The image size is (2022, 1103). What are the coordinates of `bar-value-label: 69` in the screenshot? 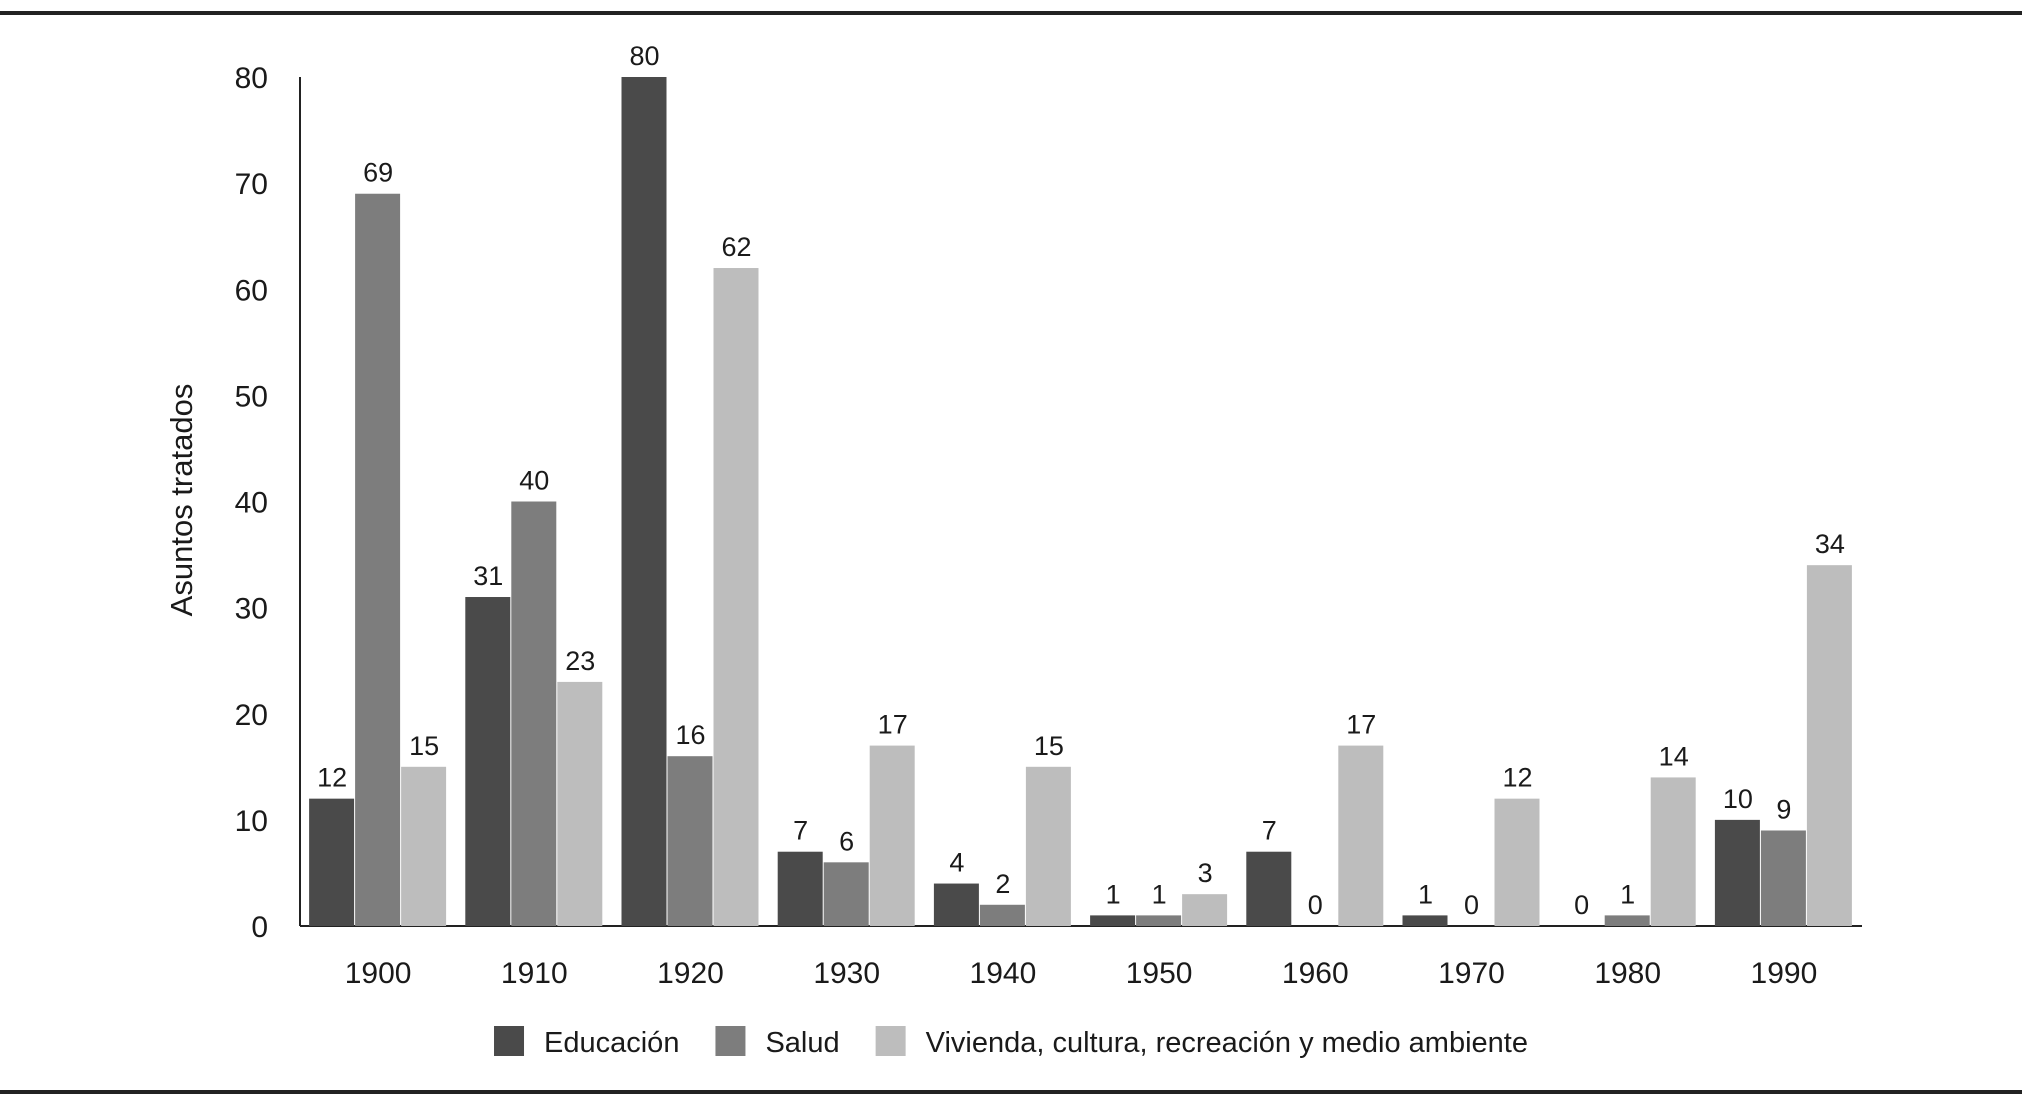 It's located at (378, 173).